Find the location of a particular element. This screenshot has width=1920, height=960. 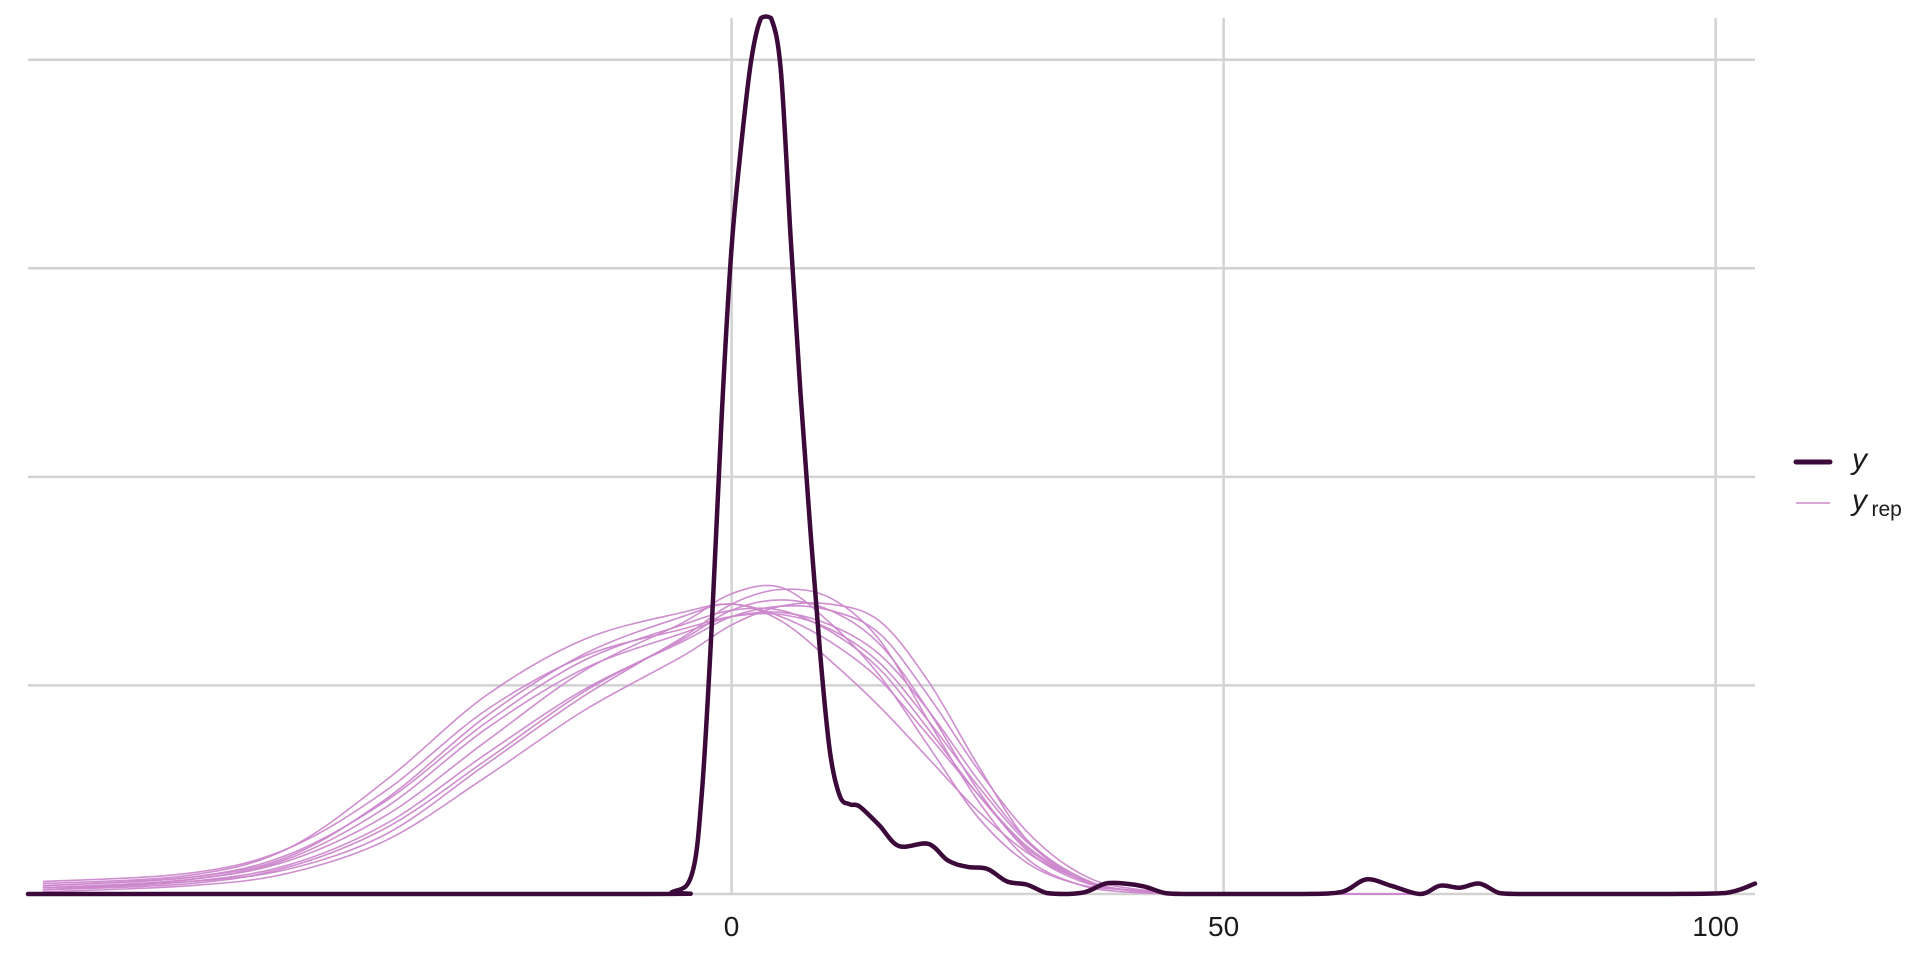

legend-yrep-base: y is located at coordinates (1859, 500).